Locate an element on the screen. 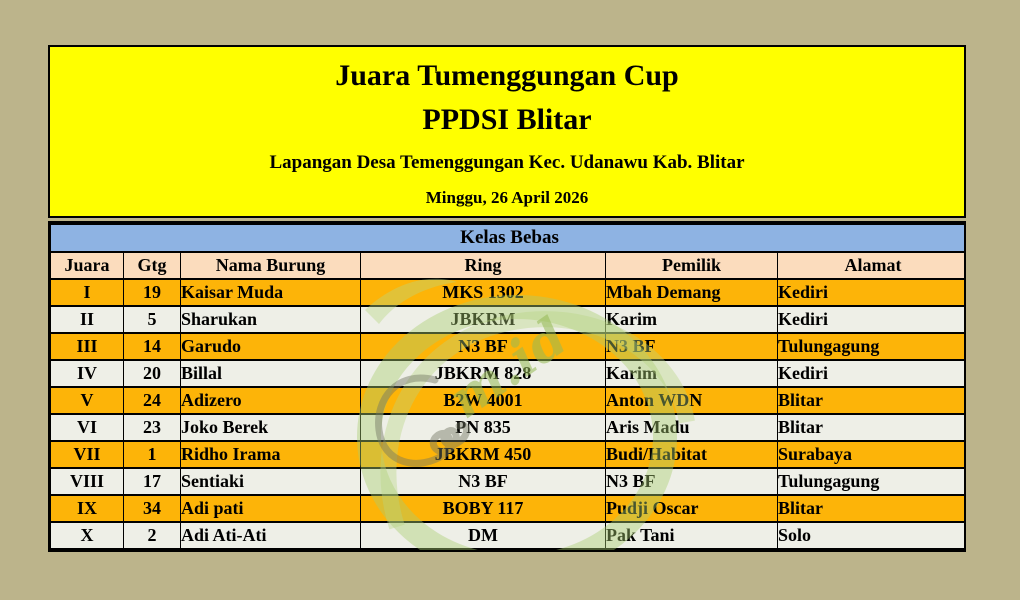  table-row: IV 20 Billal JBKRM 828 Karim Kediri is located at coordinates (507, 373).